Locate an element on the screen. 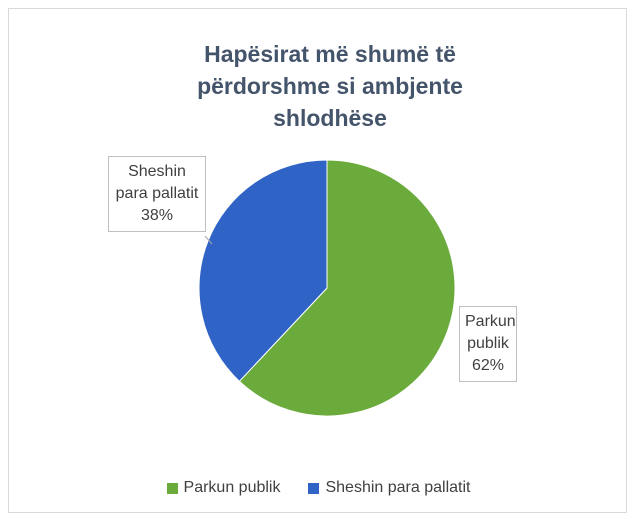 This screenshot has width=637, height=523. data-label: Sheshin para pallatit 38% is located at coordinates (157, 194).